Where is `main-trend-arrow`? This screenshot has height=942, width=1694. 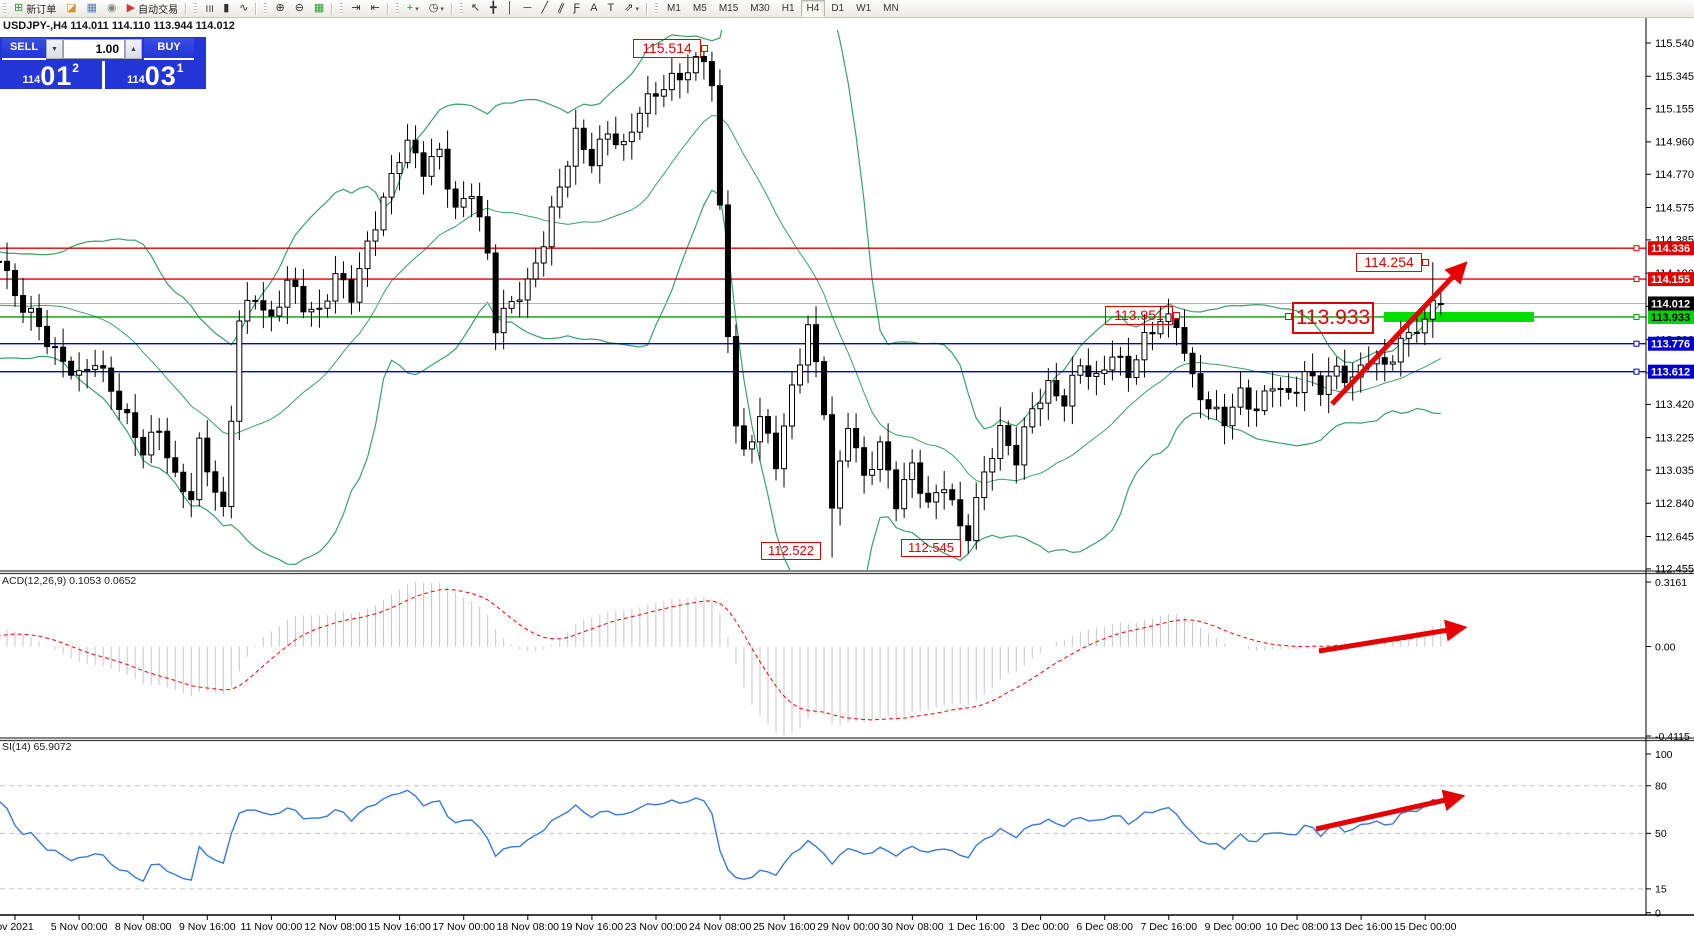
main-trend-arrow is located at coordinates (1399, 333).